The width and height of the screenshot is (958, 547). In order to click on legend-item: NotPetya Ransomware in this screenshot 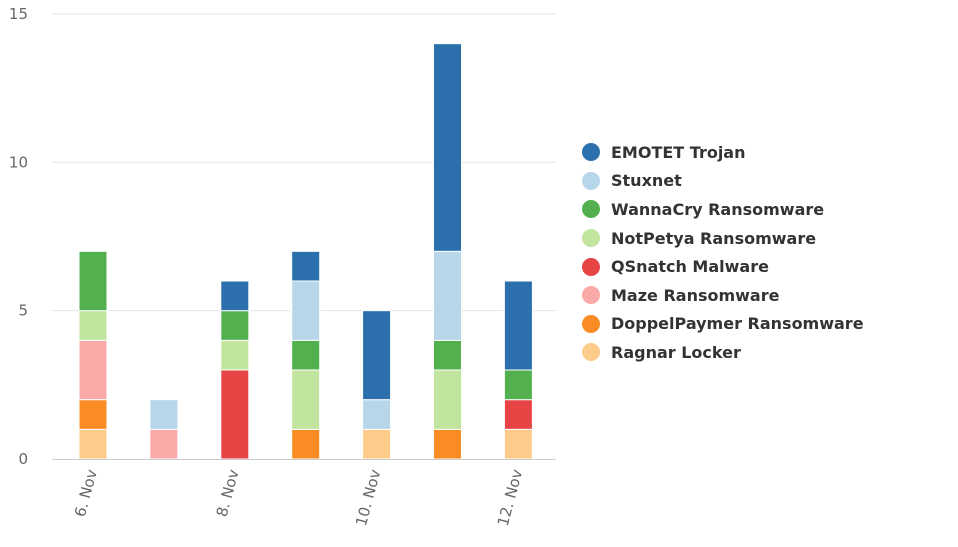, I will do `click(723, 238)`.